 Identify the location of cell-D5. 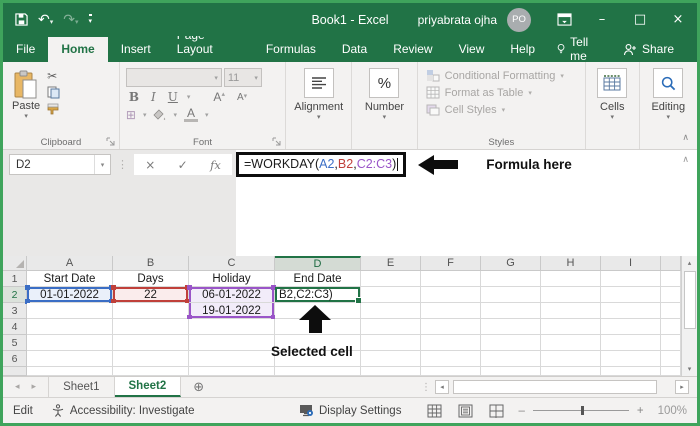
(318, 343).